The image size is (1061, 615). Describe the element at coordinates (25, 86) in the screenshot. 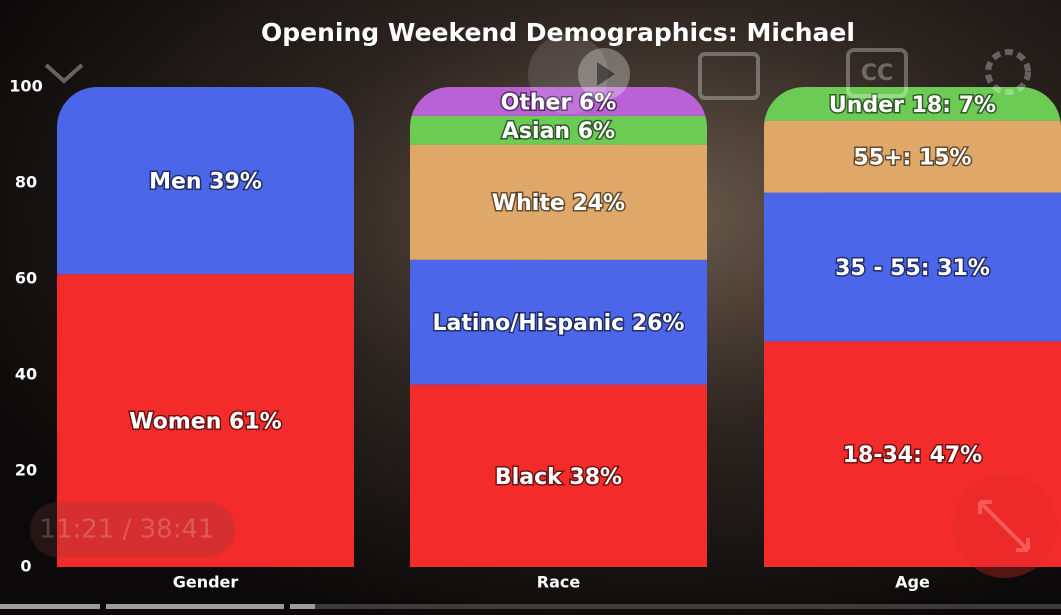

I see `y-tick-label: 100` at that location.